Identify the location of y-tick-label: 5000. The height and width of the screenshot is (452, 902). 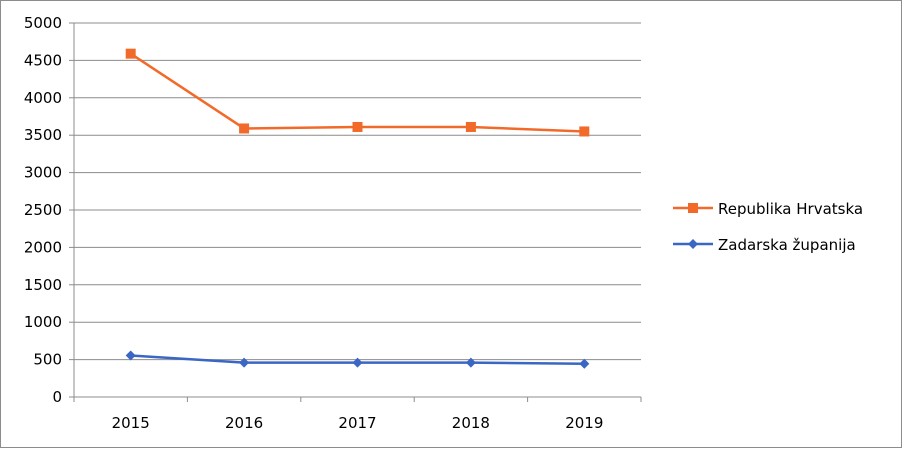
(43, 23).